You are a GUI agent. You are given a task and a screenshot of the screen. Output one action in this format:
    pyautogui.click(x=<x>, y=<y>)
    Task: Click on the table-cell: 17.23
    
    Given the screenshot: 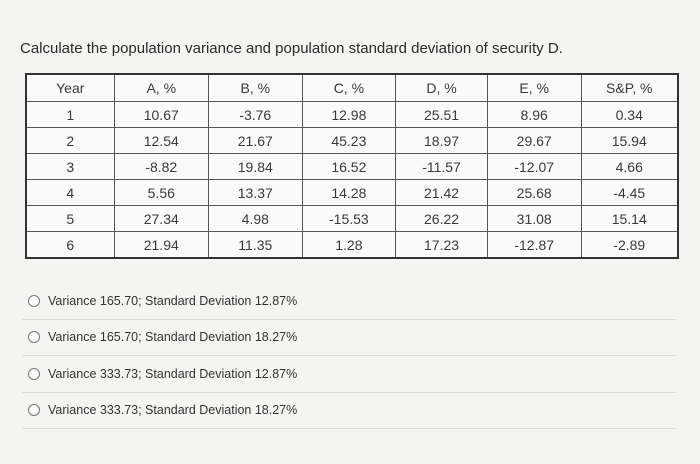 What is the action you would take?
    pyautogui.click(x=441, y=245)
    